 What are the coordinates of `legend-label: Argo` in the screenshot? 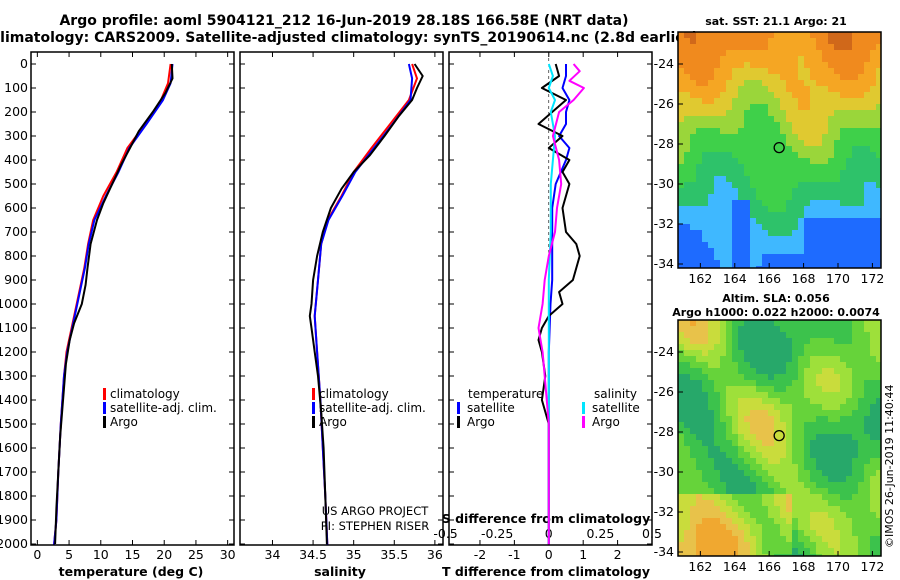 It's located at (124, 422).